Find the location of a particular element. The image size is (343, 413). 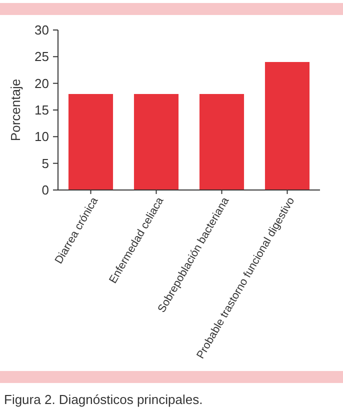

y-tick-label: 25 is located at coordinates (41, 56).